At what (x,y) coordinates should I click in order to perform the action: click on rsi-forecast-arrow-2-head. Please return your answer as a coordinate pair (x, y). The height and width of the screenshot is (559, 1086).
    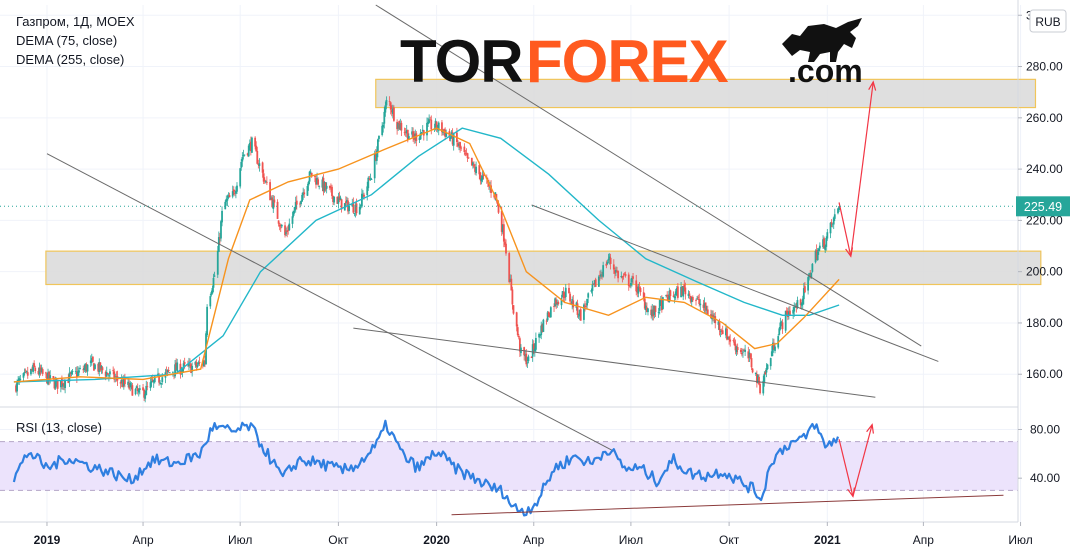
    Looking at the image, I should click on (870, 428).